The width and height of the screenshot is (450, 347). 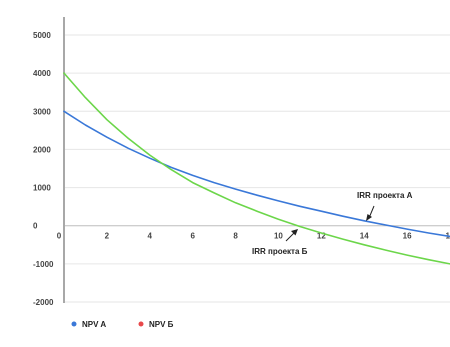 What do you see at coordinates (192, 236) in the screenshot?
I see `x-tick-label: 6` at bounding box center [192, 236].